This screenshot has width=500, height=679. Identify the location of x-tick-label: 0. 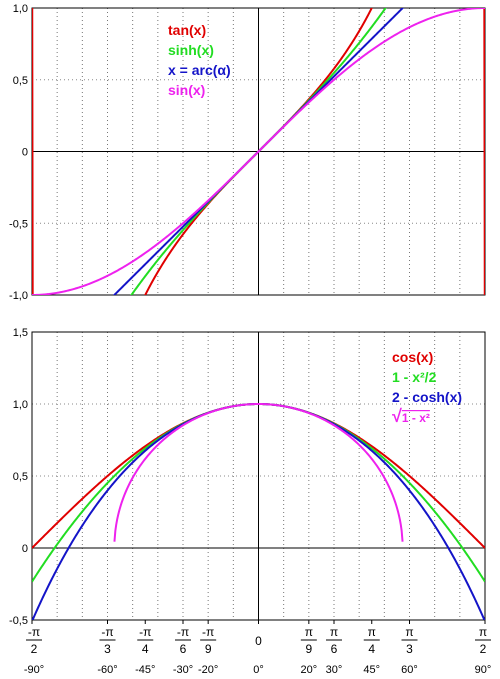
(258, 641).